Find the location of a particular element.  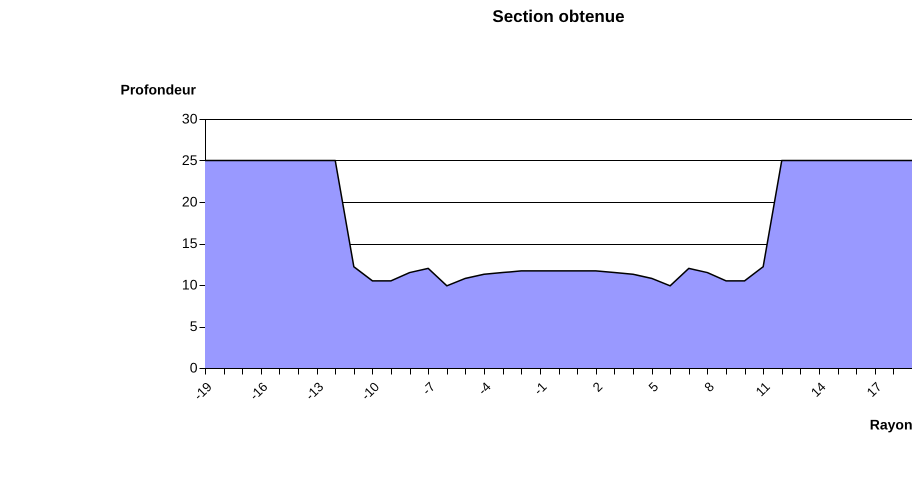

y-tick-label: 20 is located at coordinates (190, 202).